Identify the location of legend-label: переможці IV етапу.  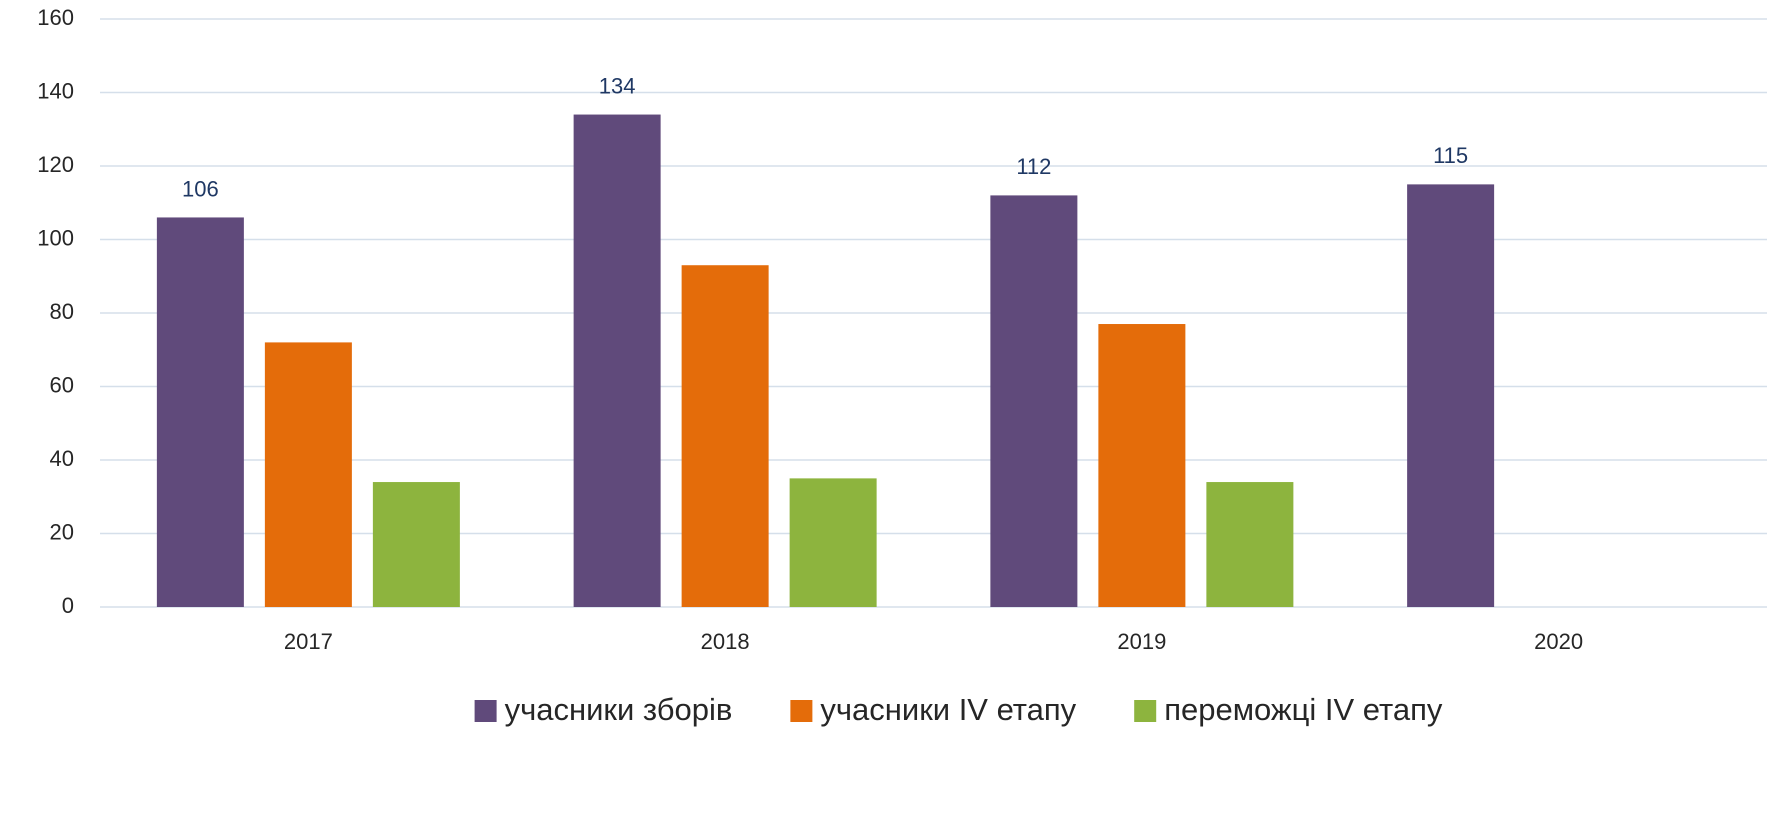
(1303, 709).